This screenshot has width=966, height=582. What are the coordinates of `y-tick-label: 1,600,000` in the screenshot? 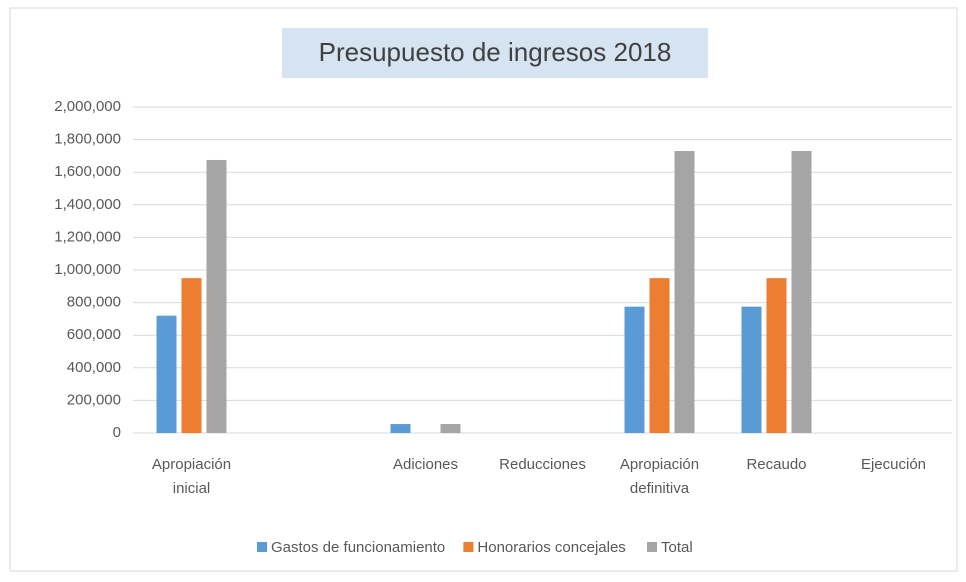 It's located at (87, 171).